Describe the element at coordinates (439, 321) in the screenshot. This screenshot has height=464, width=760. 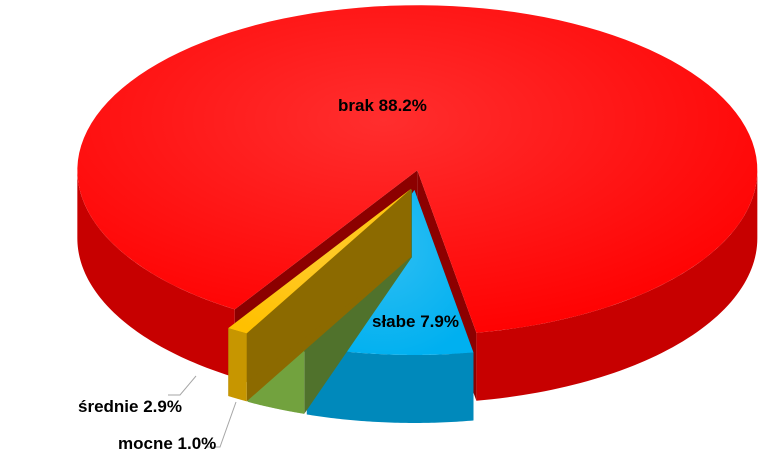
I see `value-label: 7.9%` at that location.